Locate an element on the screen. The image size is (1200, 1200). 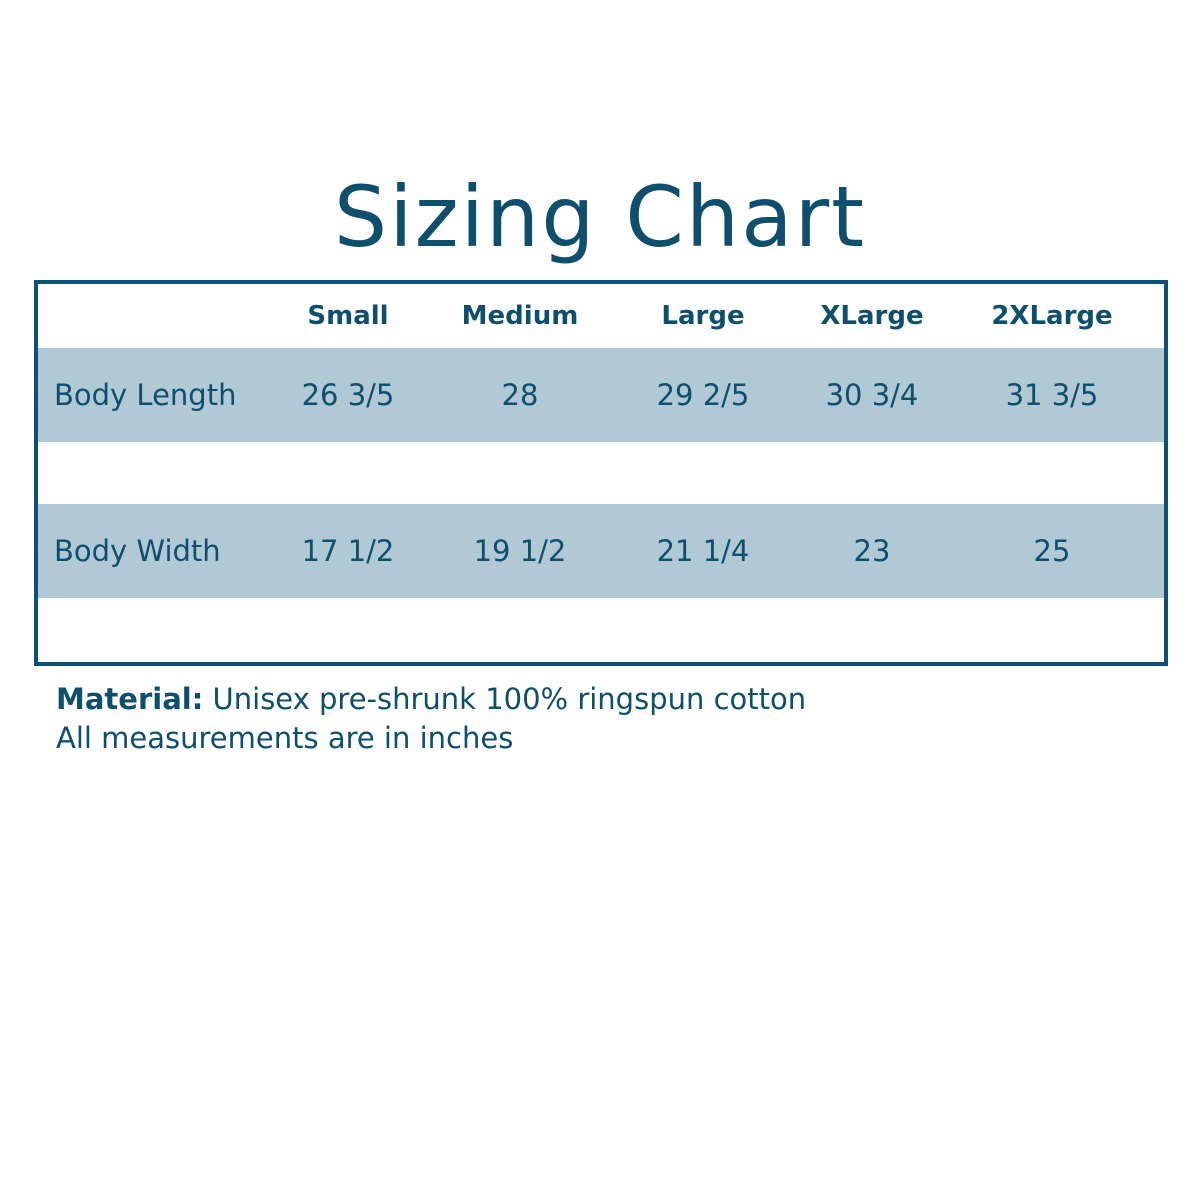
table-cell: 28 is located at coordinates (520, 395).